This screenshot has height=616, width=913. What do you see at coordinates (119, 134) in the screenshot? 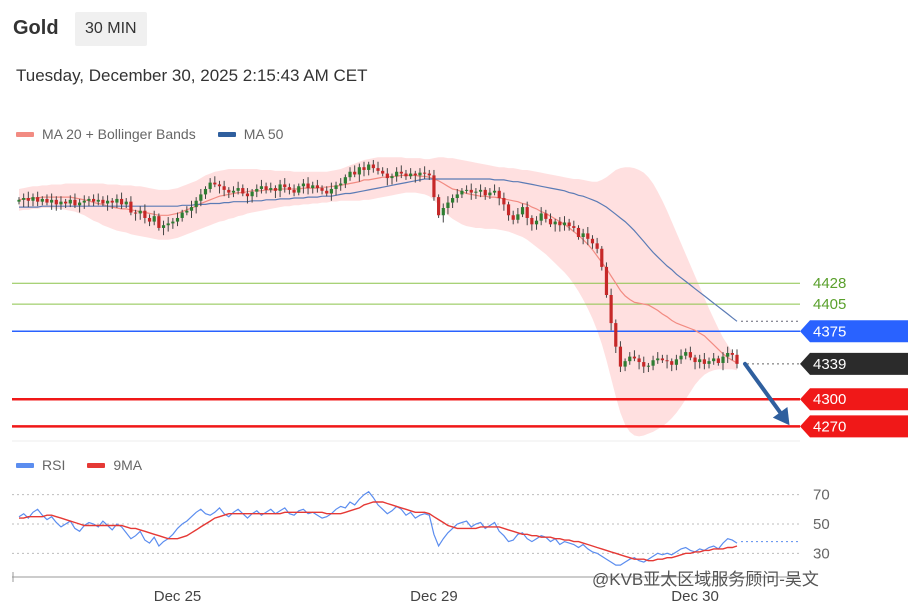
I see `legend-label-ma20: MA 20 + Bollinger Bands` at bounding box center [119, 134].